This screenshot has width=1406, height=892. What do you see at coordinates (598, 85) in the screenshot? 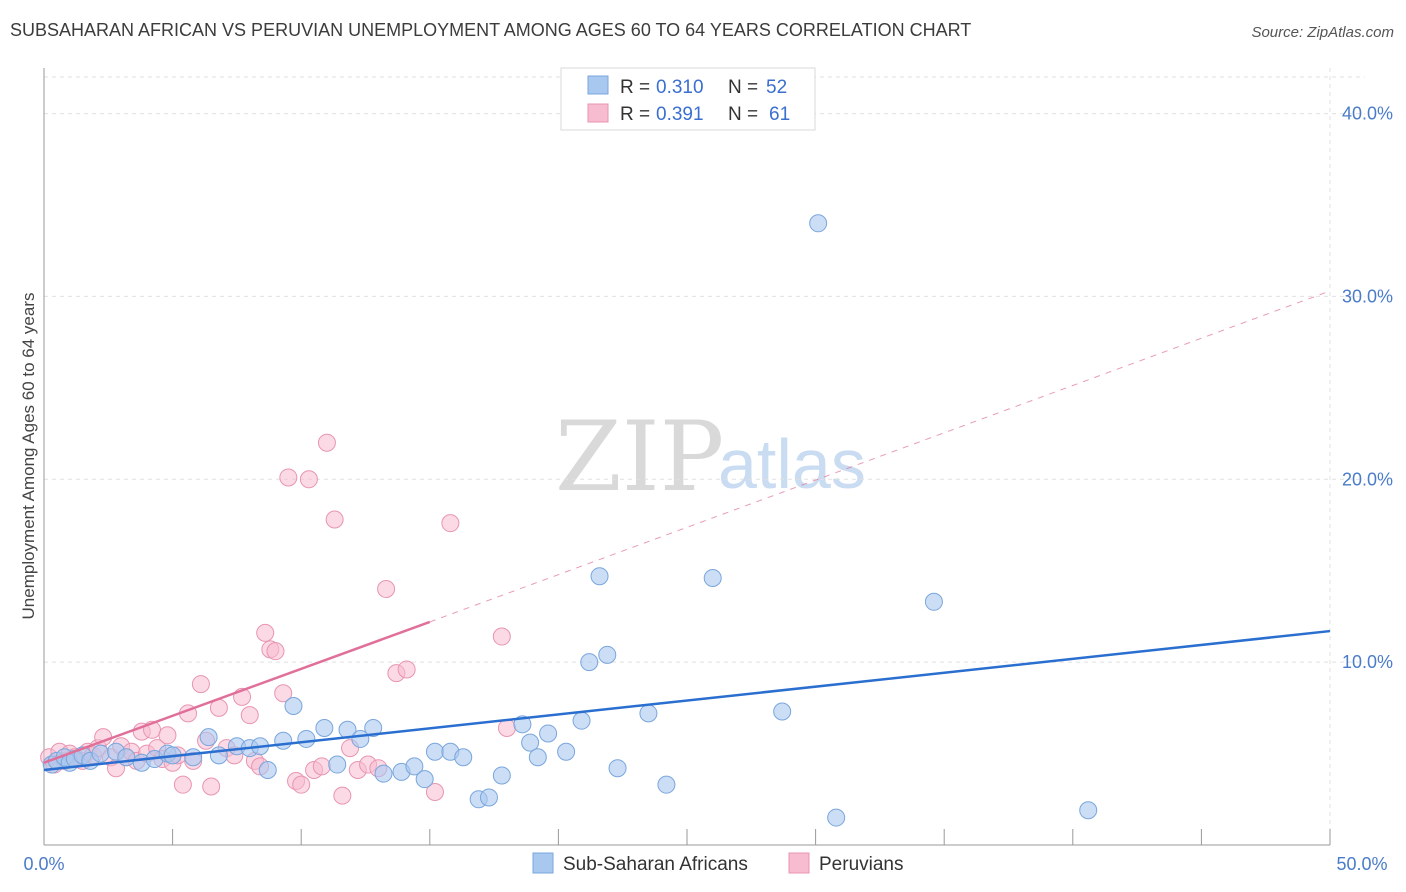
I see `legend-swatch-blue` at bounding box center [598, 85].